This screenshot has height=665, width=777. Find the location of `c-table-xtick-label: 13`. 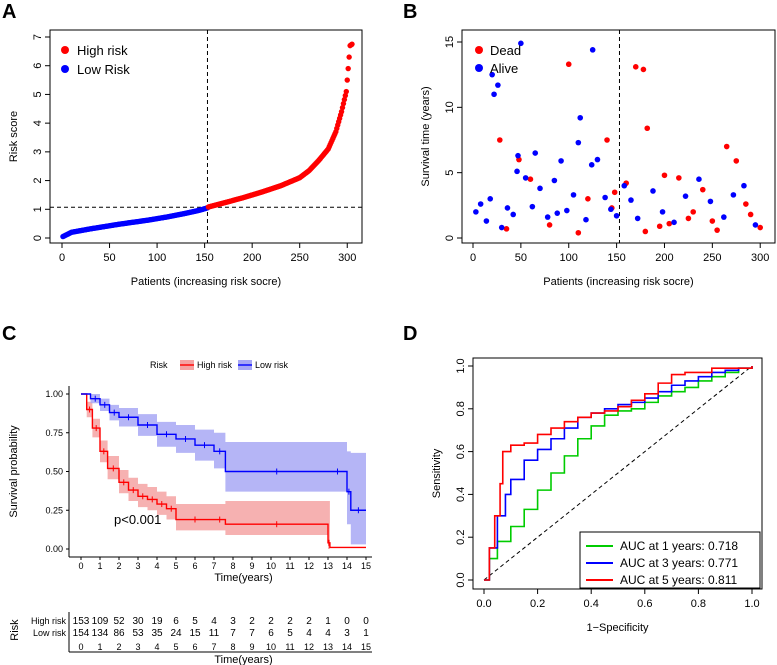

c-table-xtick-label: 13 is located at coordinates (328, 647).